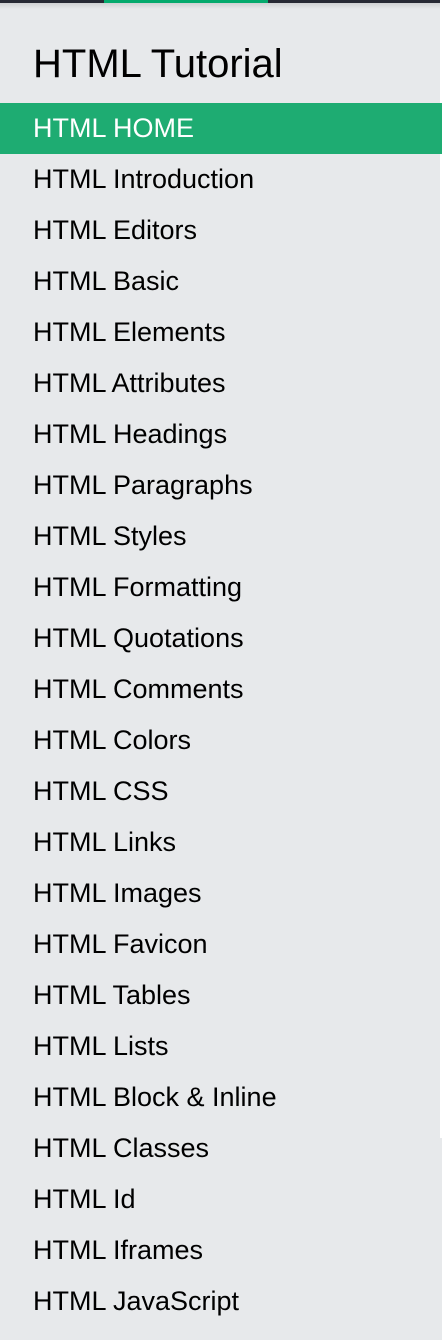 This screenshot has height=1340, width=442. I want to click on sidebar-item-html-colors: HTML Colors, so click(112, 740).